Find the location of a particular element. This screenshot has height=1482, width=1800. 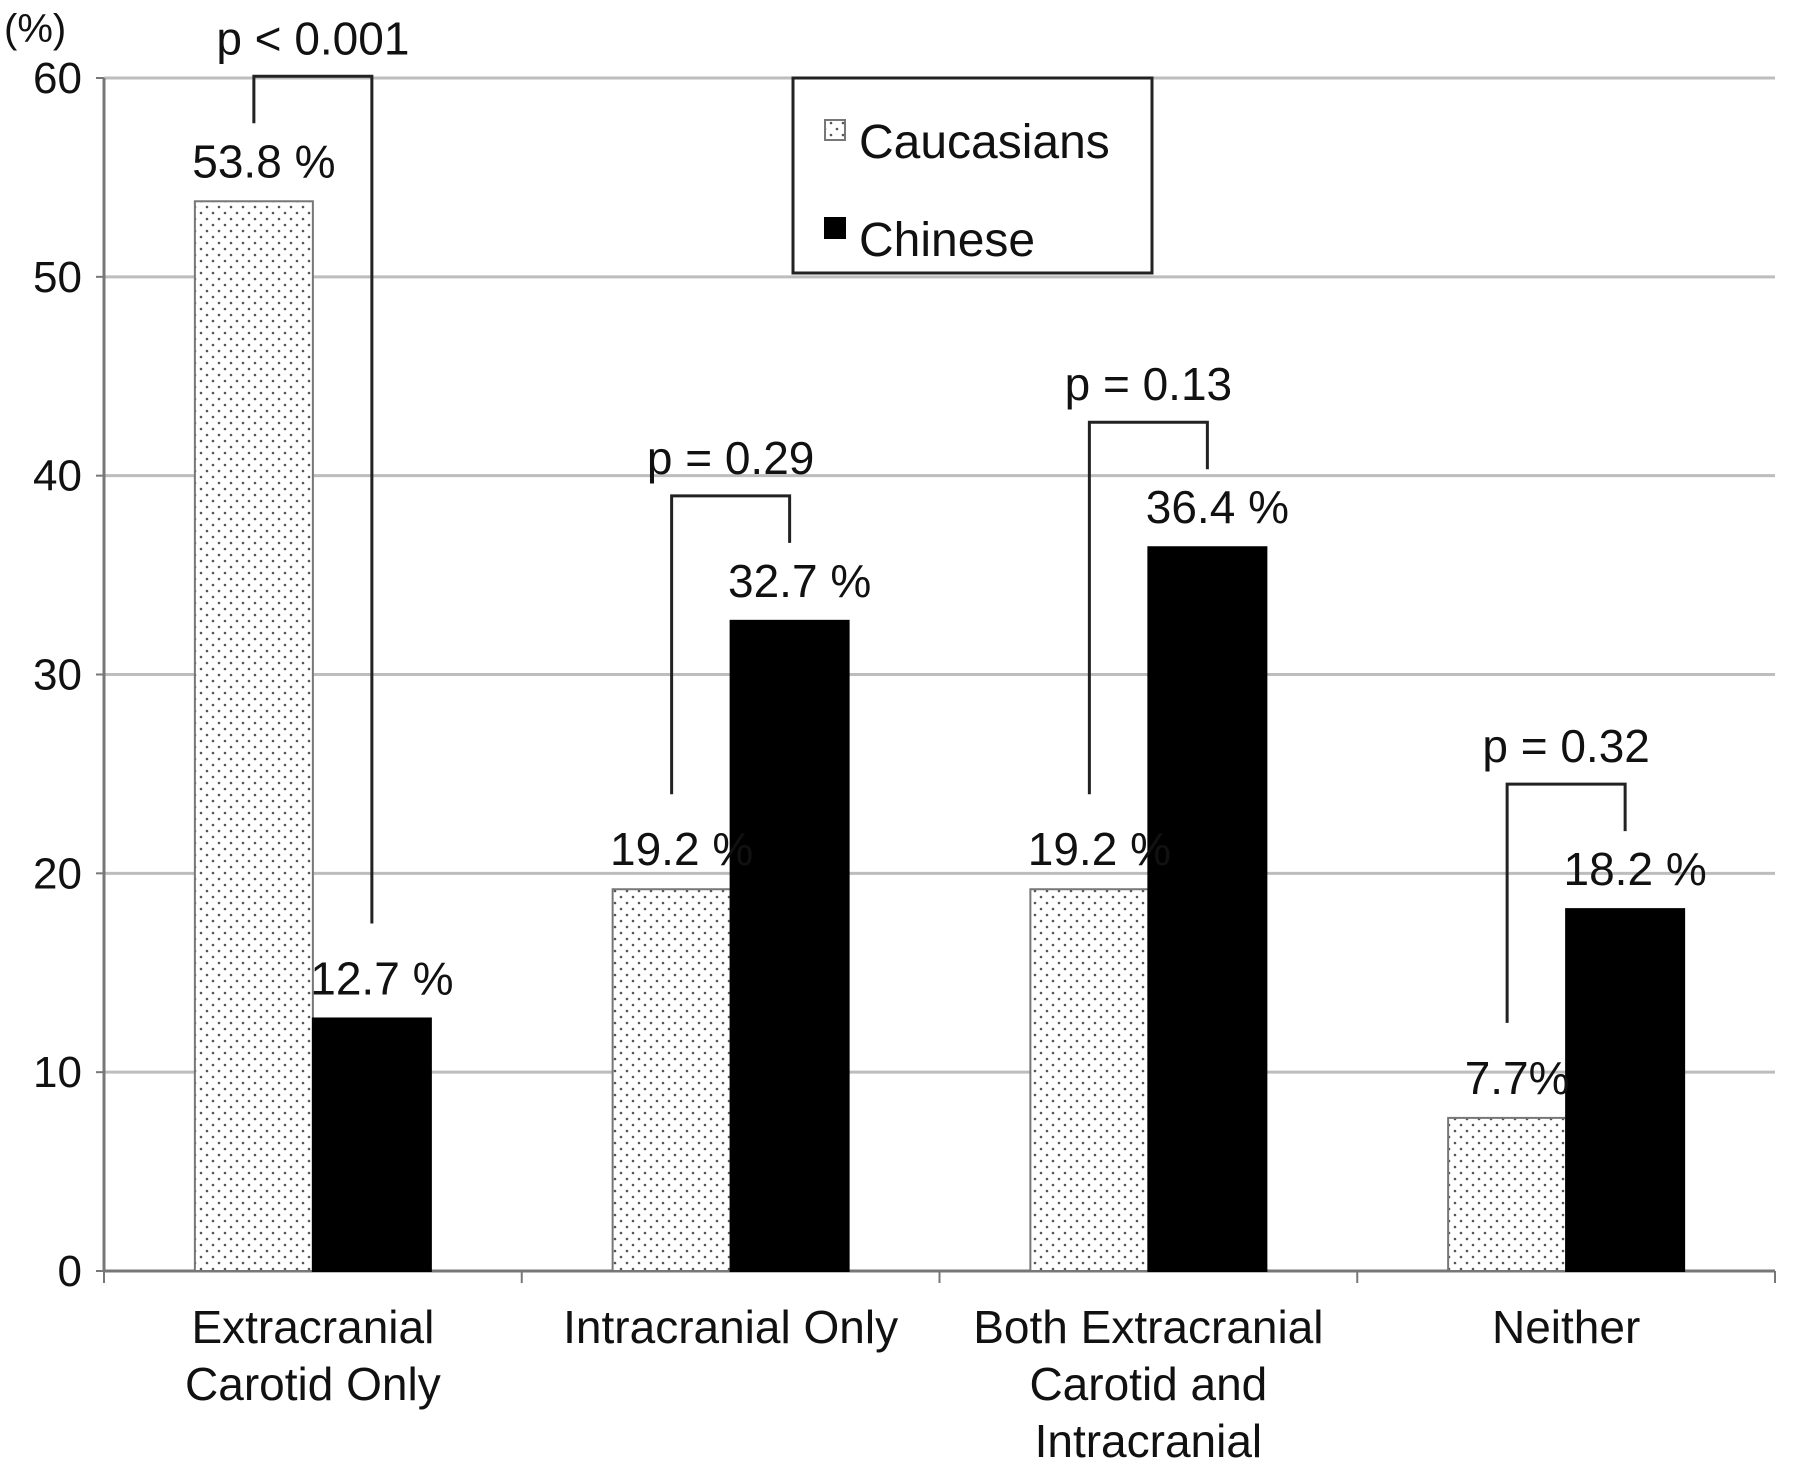

x-category-label: Carotid Only is located at coordinates (313, 1384).